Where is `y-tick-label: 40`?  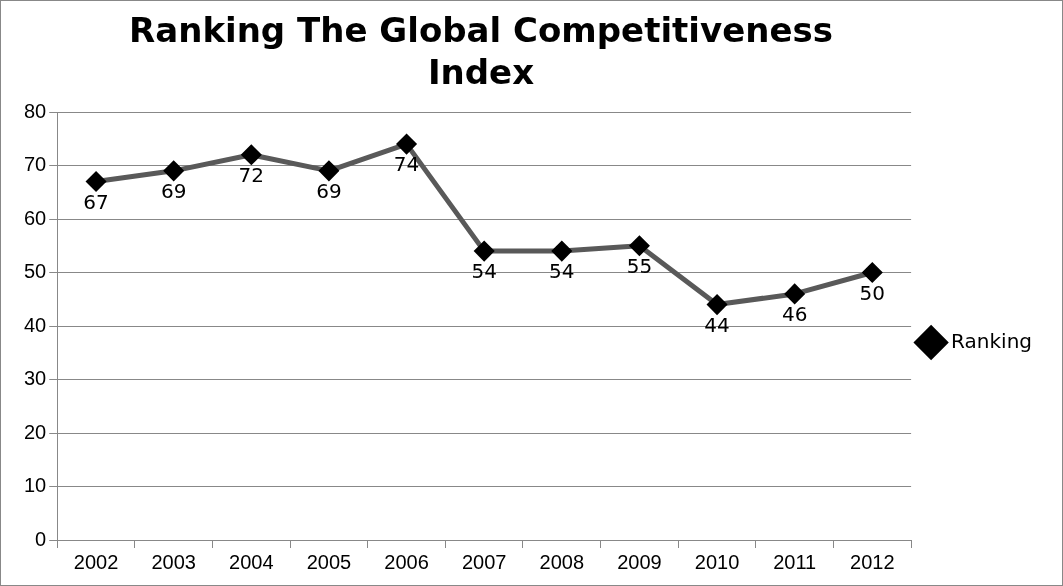 y-tick-label: 40 is located at coordinates (35, 324).